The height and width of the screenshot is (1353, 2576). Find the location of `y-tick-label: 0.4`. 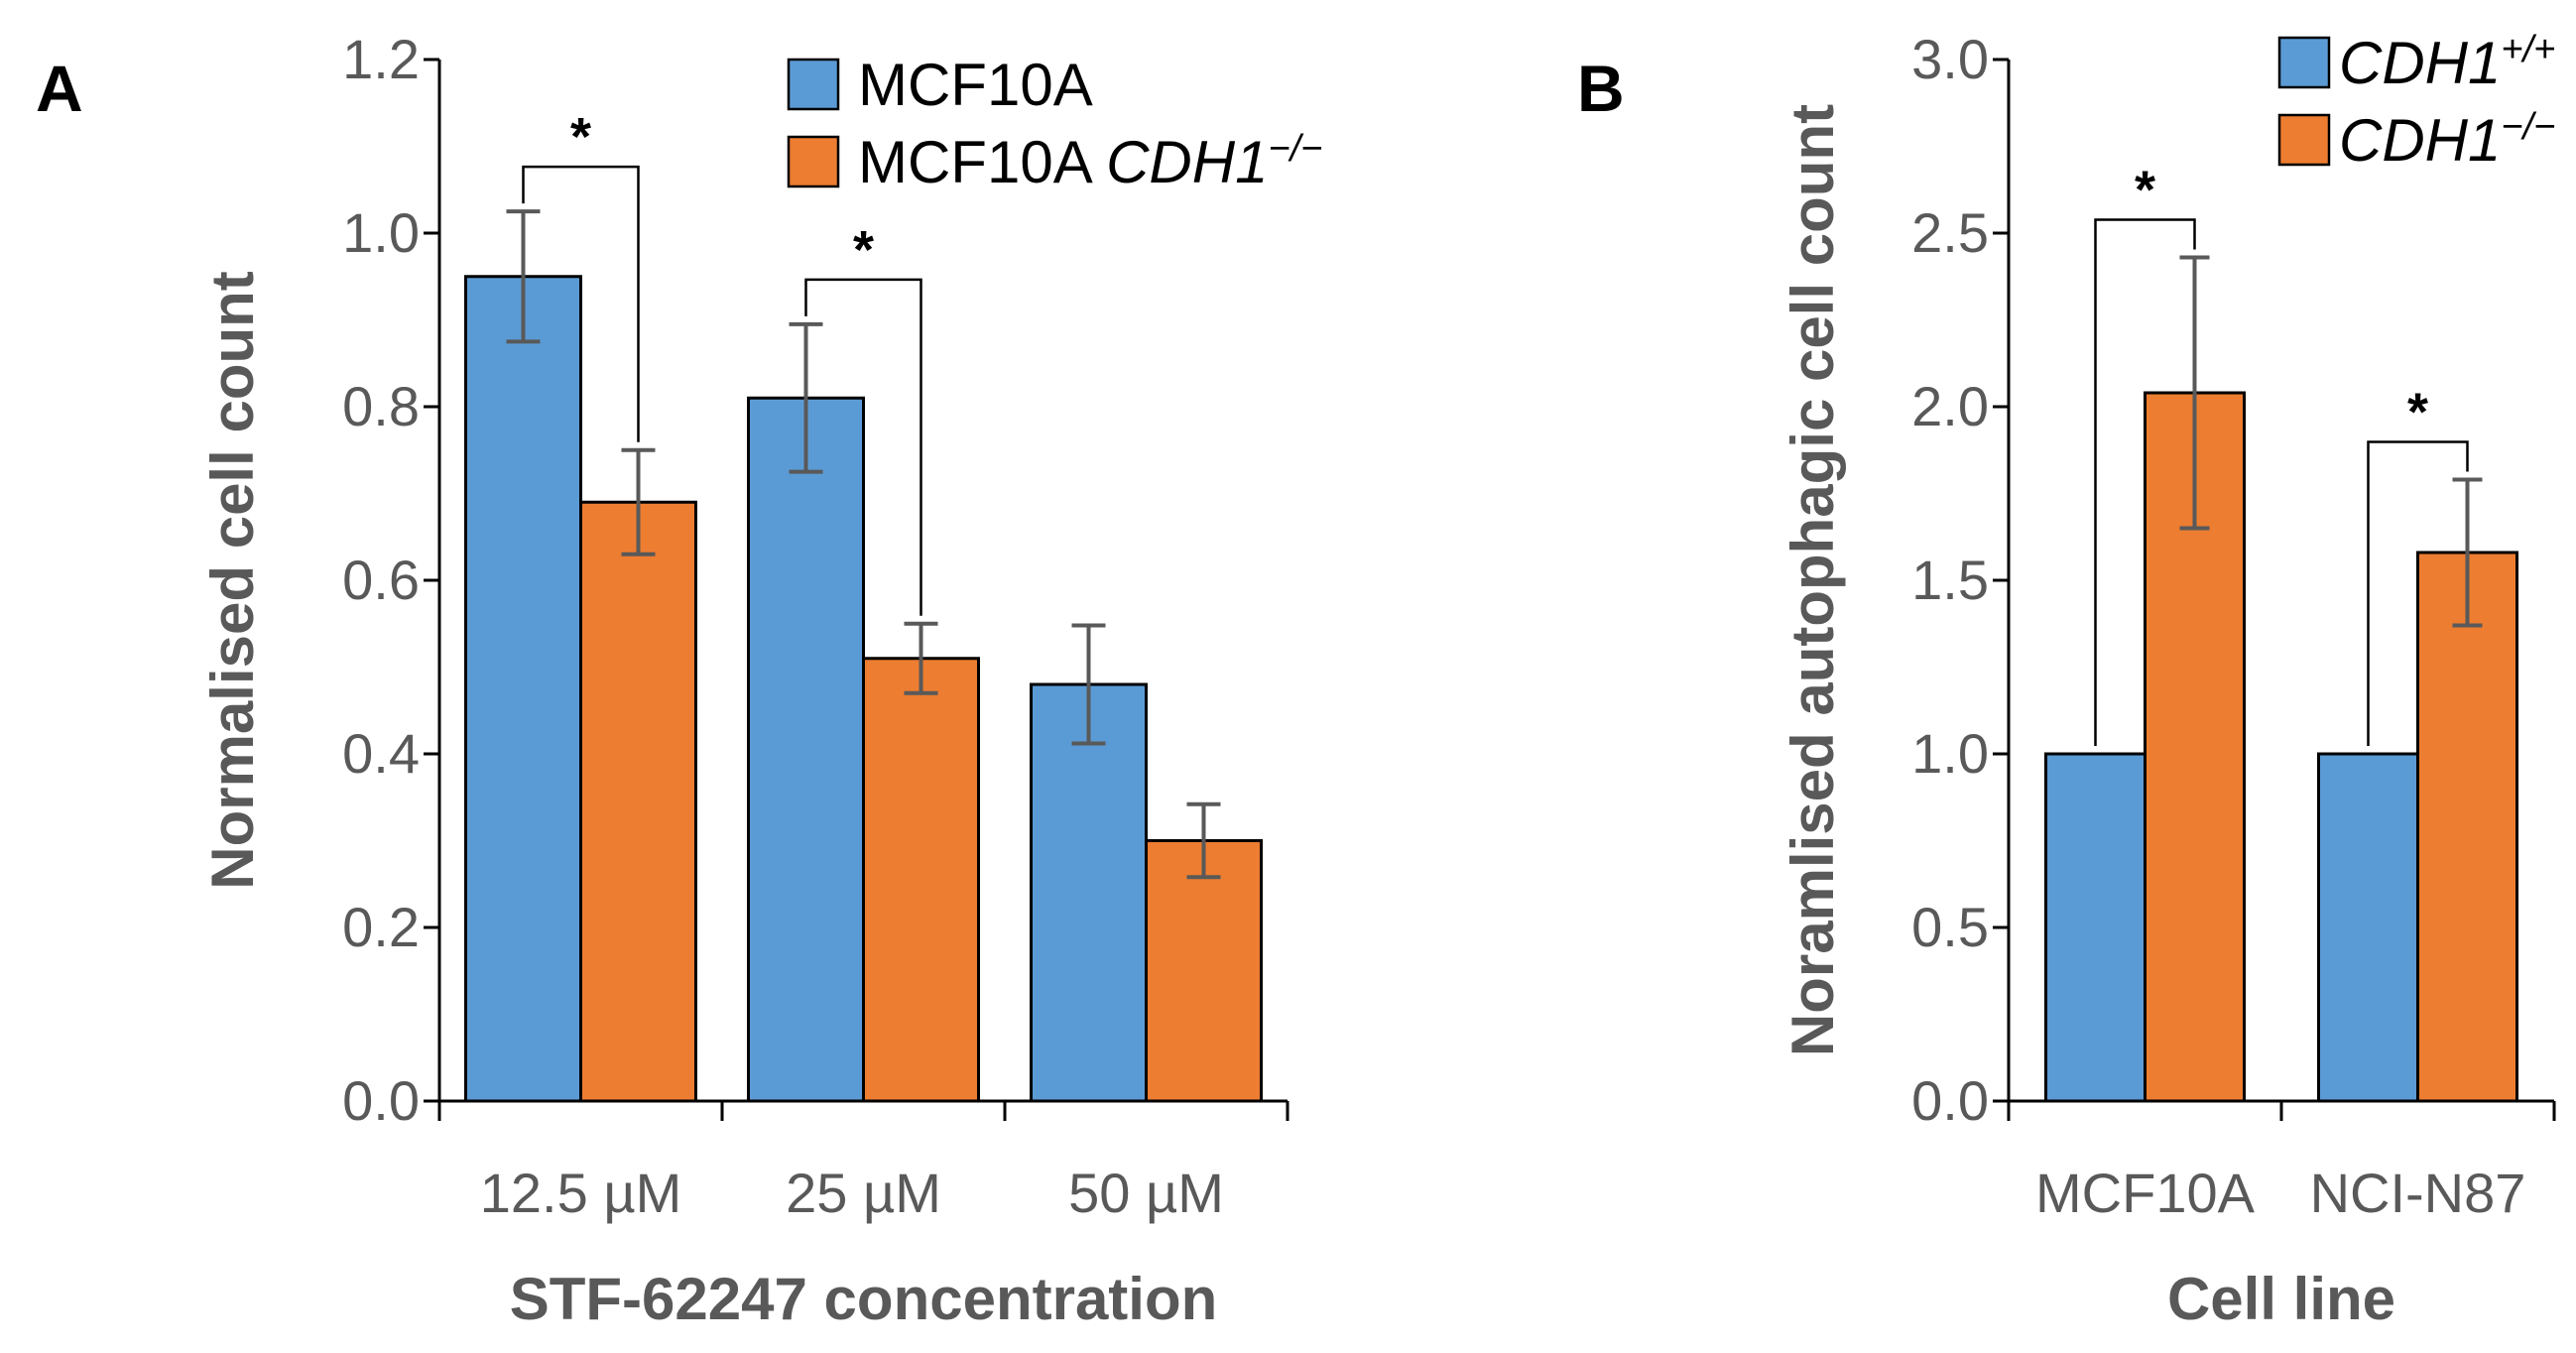

y-tick-label: 0.4 is located at coordinates (381, 753).